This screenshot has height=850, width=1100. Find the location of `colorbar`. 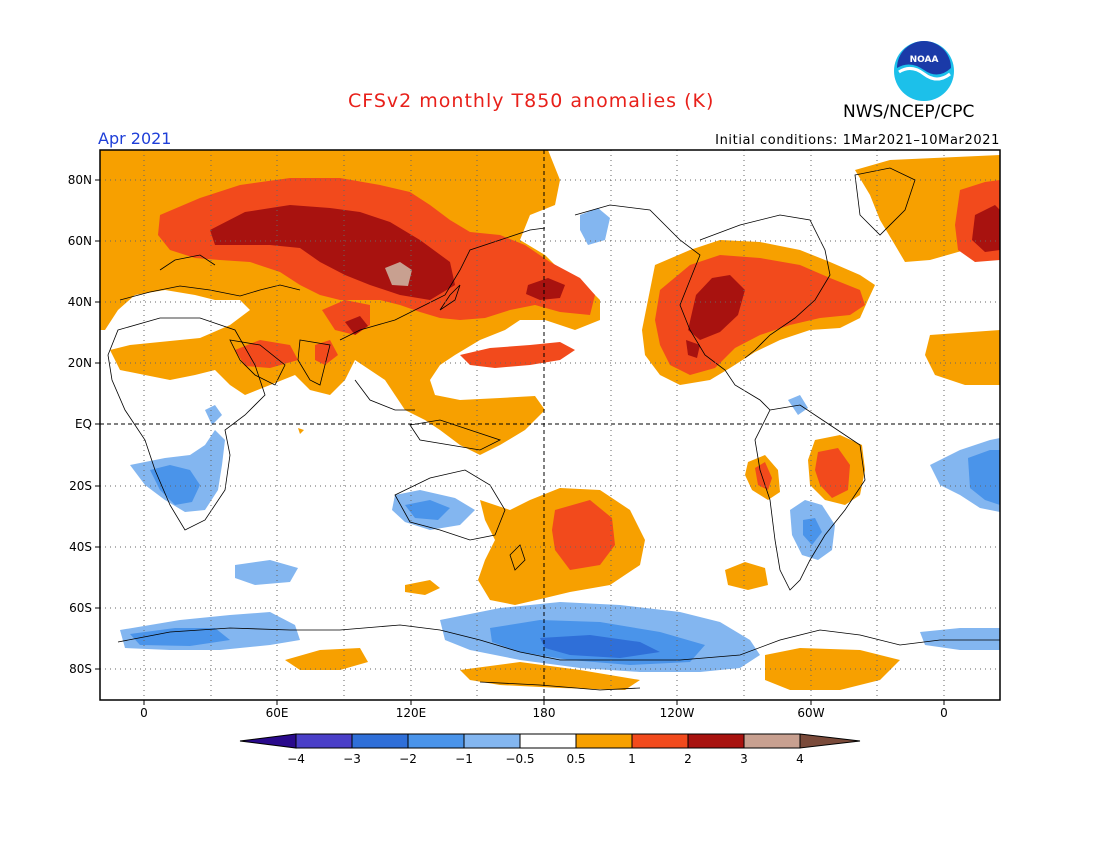

colorbar is located at coordinates (550, 741).